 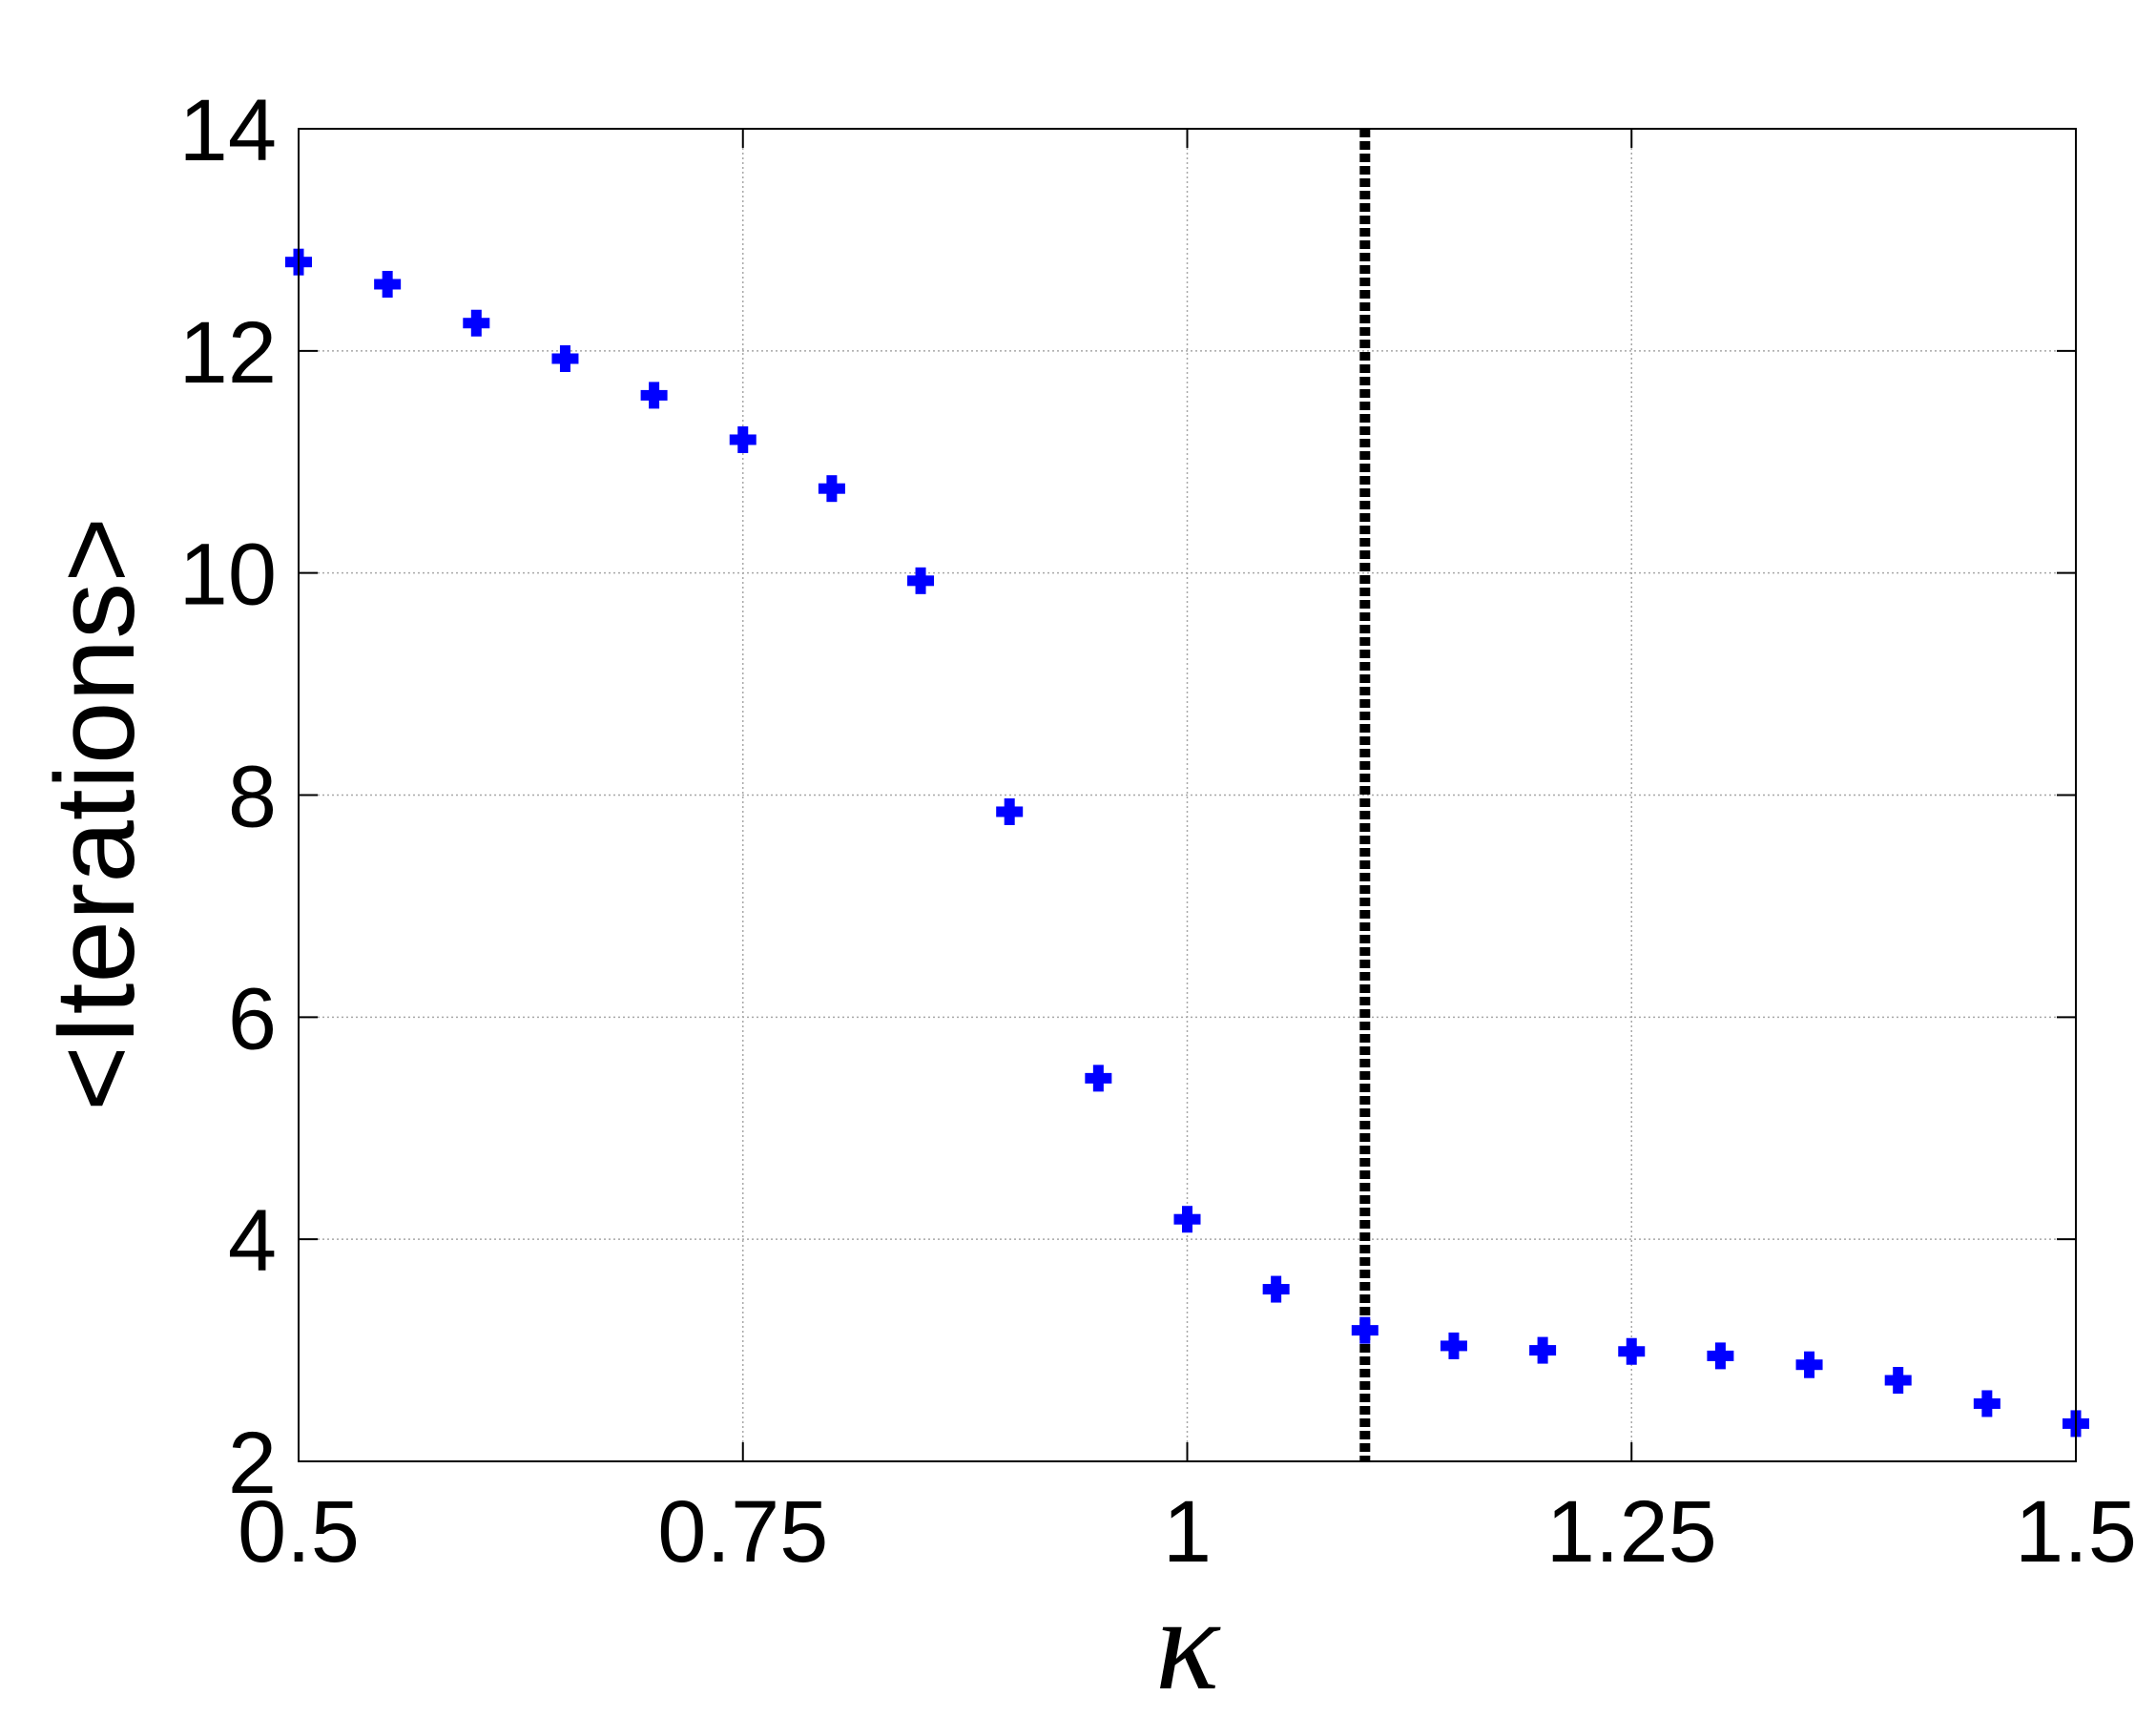 What do you see at coordinates (252, 1241) in the screenshot?
I see `y-tick-label: 4` at bounding box center [252, 1241].